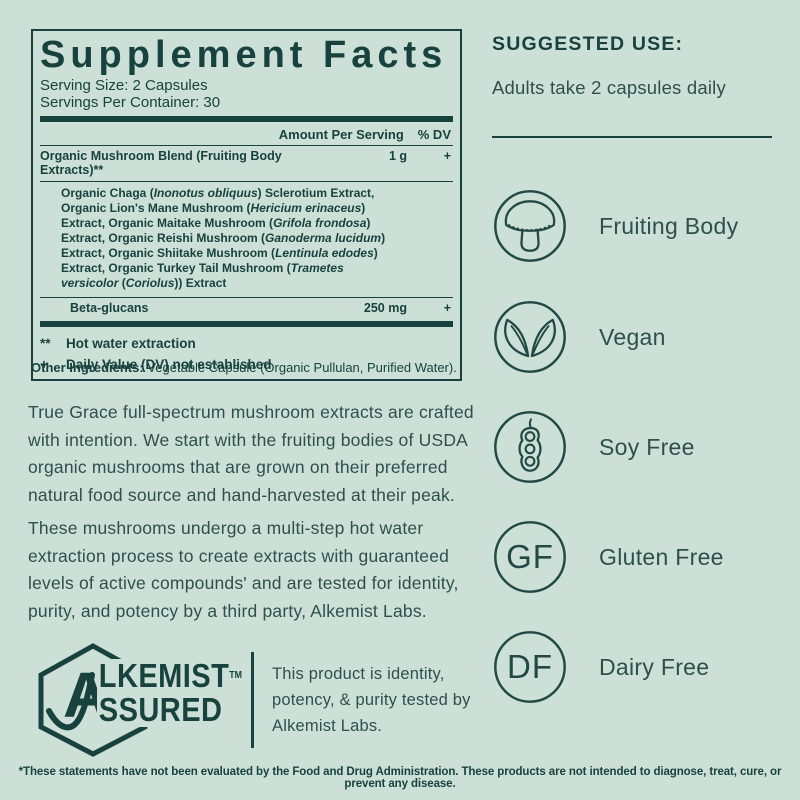 The width and height of the screenshot is (800, 800). I want to click on badge-label: Soy Free, so click(647, 446).